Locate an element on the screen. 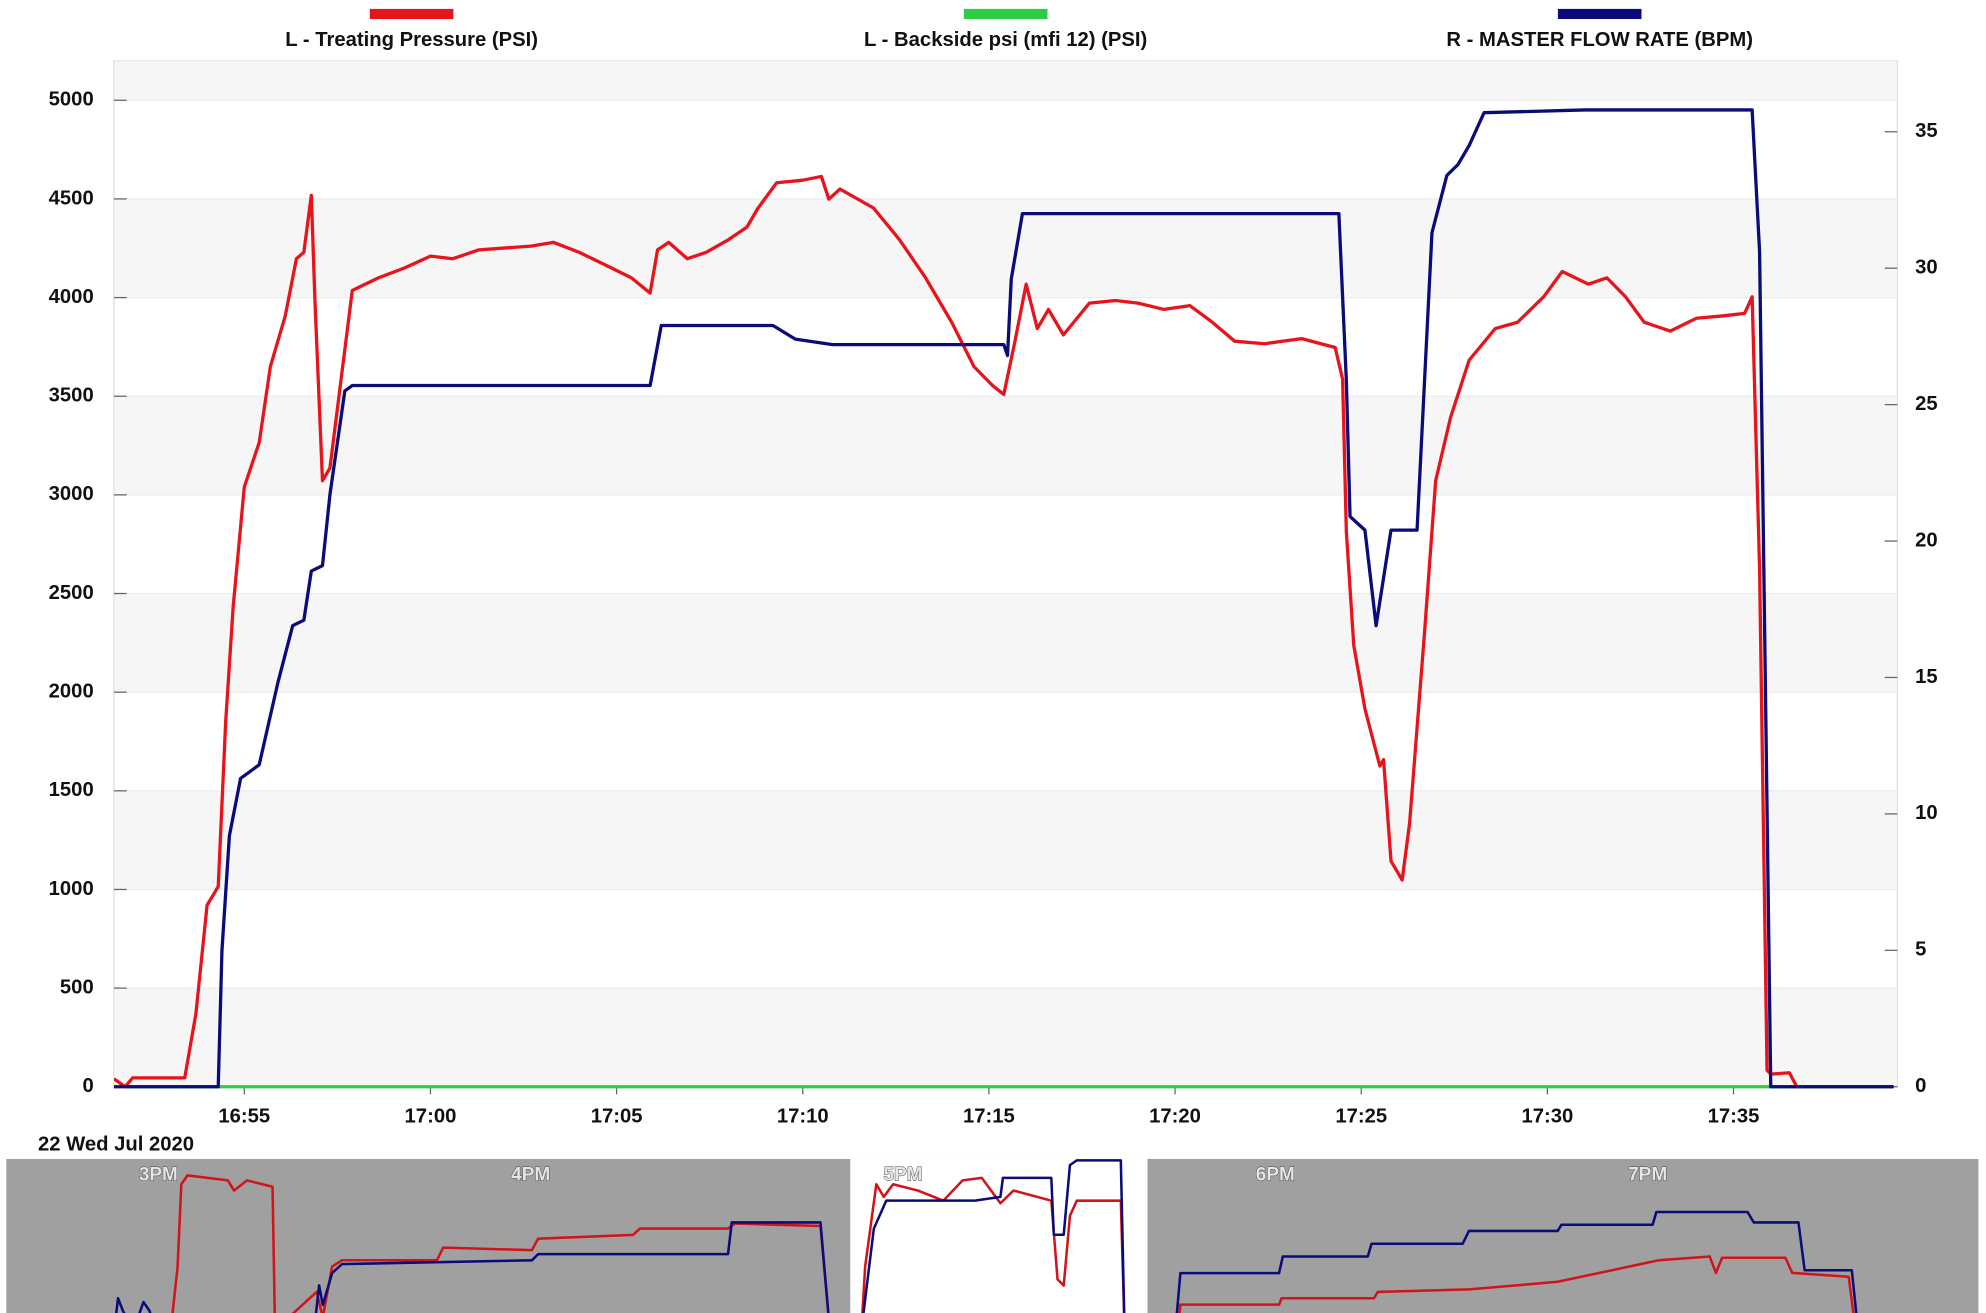 Image resolution: width=1986 pixels, height=1313 pixels. y-tick-label: 2500 is located at coordinates (71, 593).